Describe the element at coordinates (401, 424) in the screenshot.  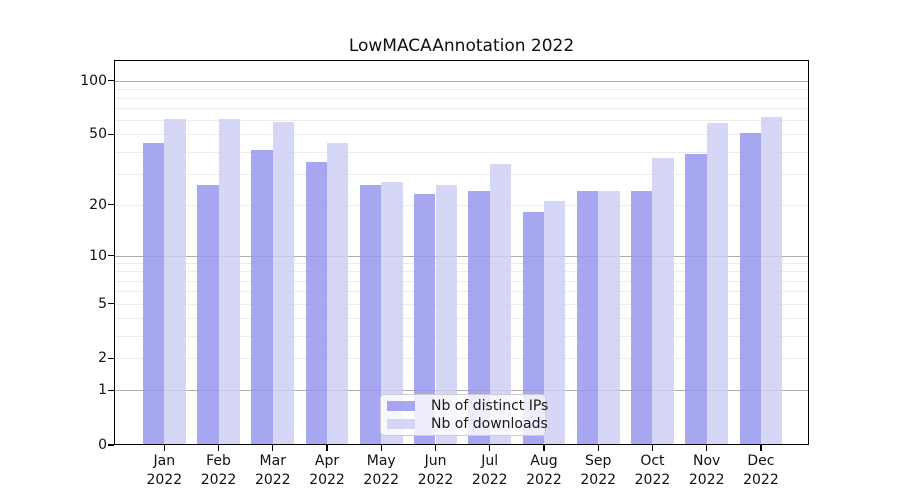
I see `legend-swatch-downloads` at that location.